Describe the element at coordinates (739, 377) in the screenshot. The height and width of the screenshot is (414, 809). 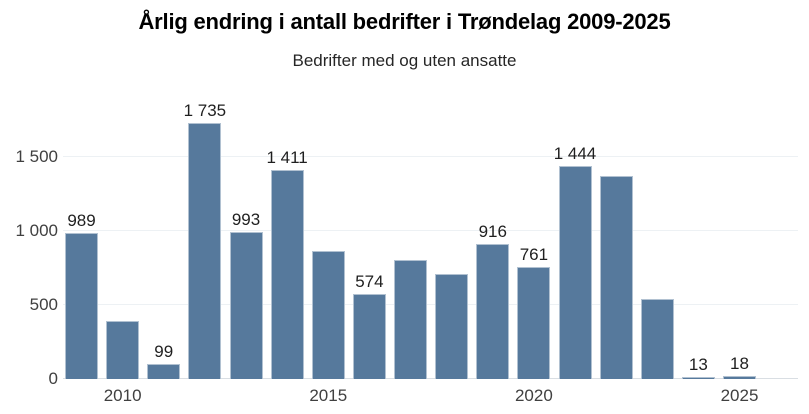
I see `bar-2025` at that location.